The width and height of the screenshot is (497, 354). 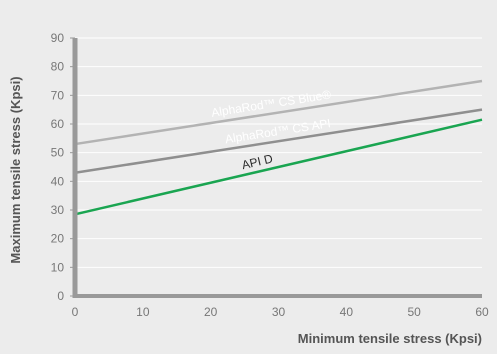 What do you see at coordinates (257, 161) in the screenshot?
I see `series-label-2: API D` at bounding box center [257, 161].